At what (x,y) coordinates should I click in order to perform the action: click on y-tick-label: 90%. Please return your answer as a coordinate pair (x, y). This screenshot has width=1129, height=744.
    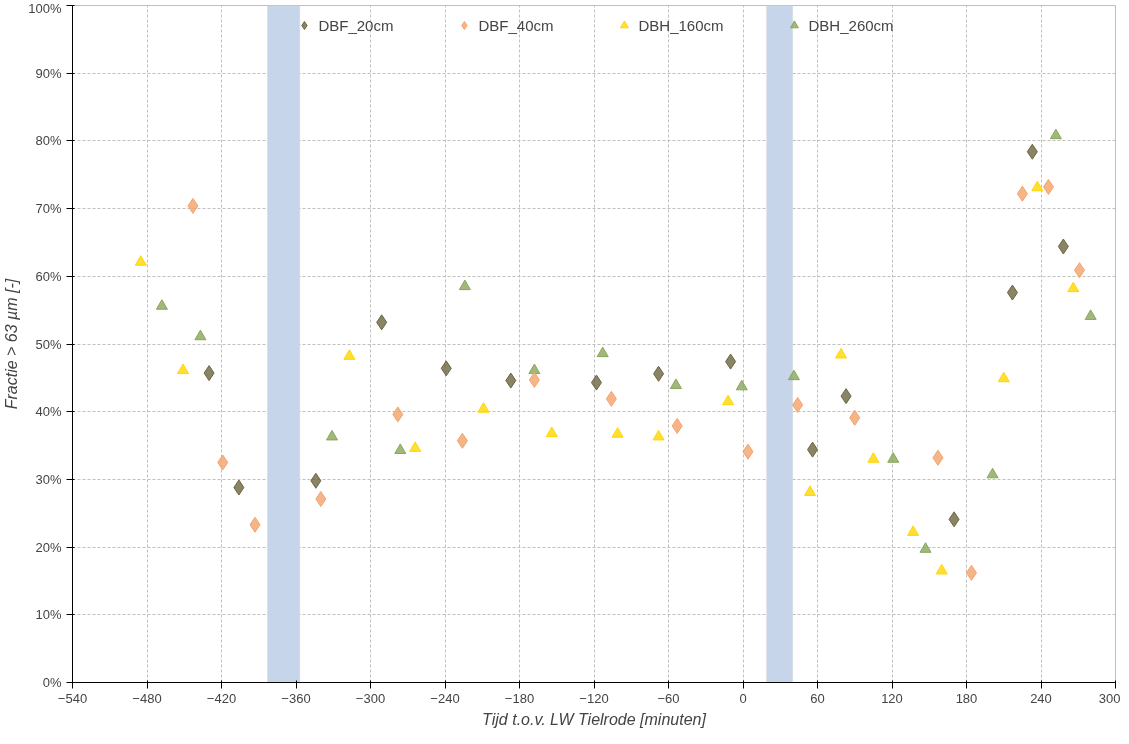
    Looking at the image, I should click on (48, 73).